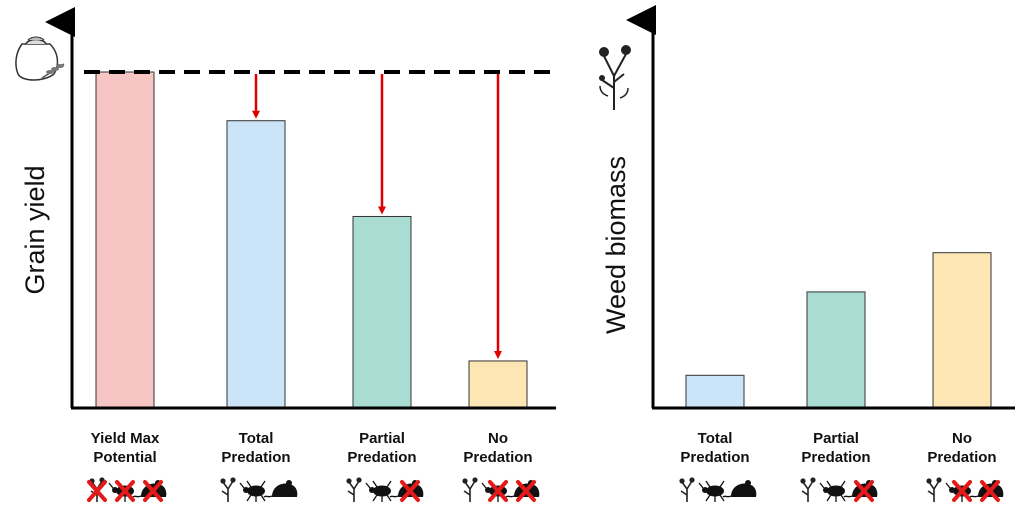  Describe the element at coordinates (35, 229) in the screenshot. I see `y-axis-label: Grain yield` at that location.